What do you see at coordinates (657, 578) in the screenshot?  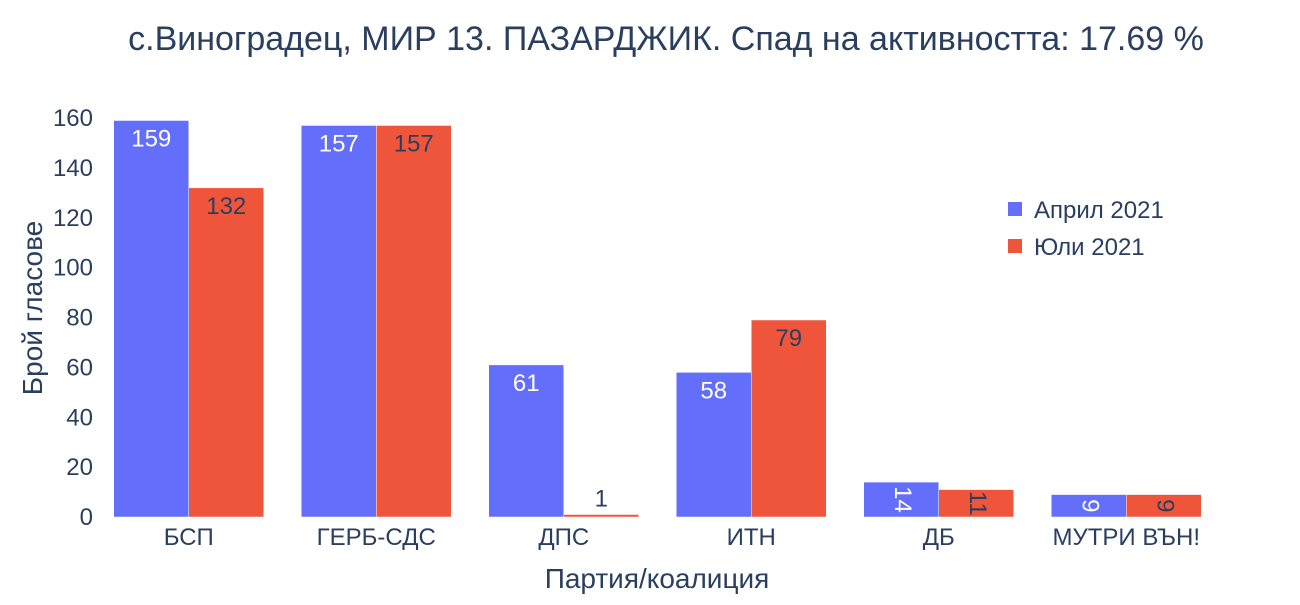 I see `x-axis-title: Партия/коалиция` at bounding box center [657, 578].